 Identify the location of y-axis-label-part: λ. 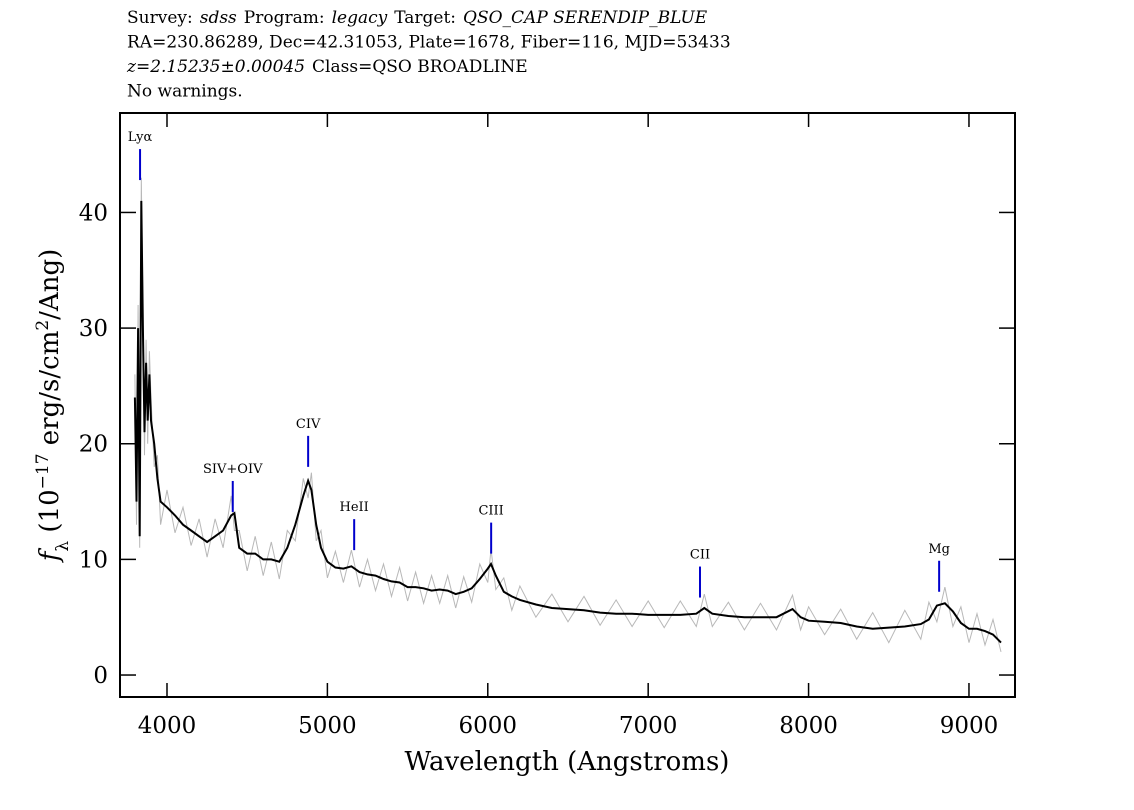
(63, 546).